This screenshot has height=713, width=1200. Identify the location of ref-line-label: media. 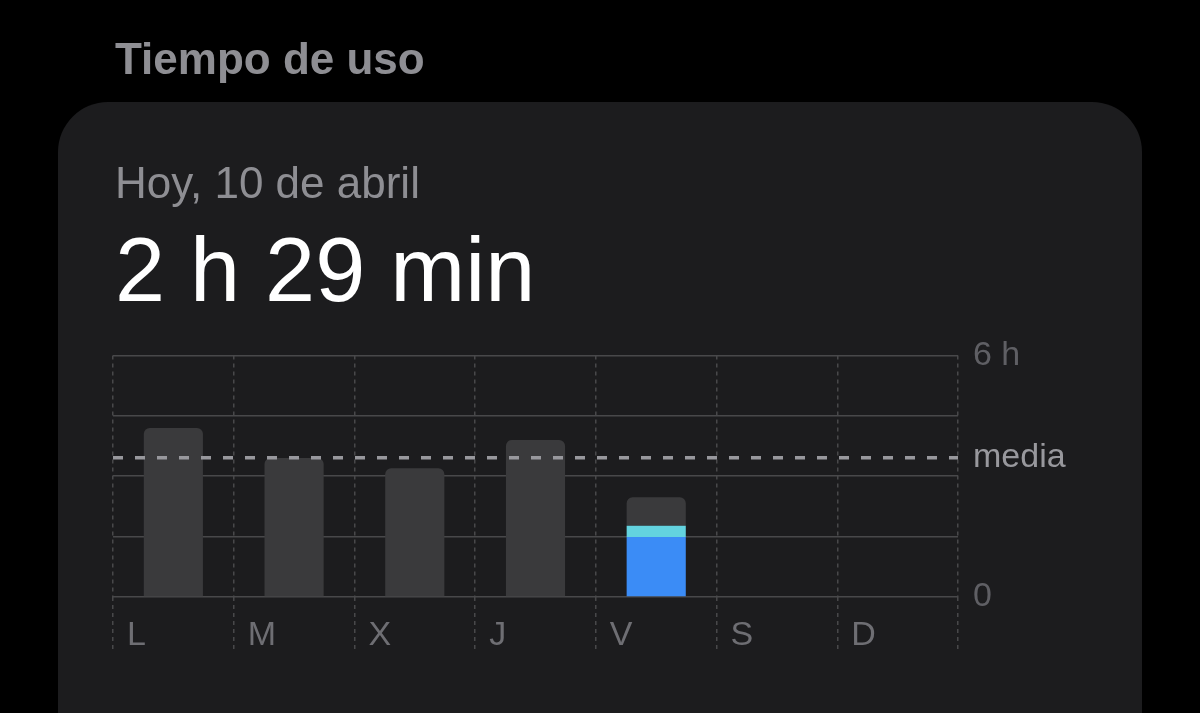
(1019, 455).